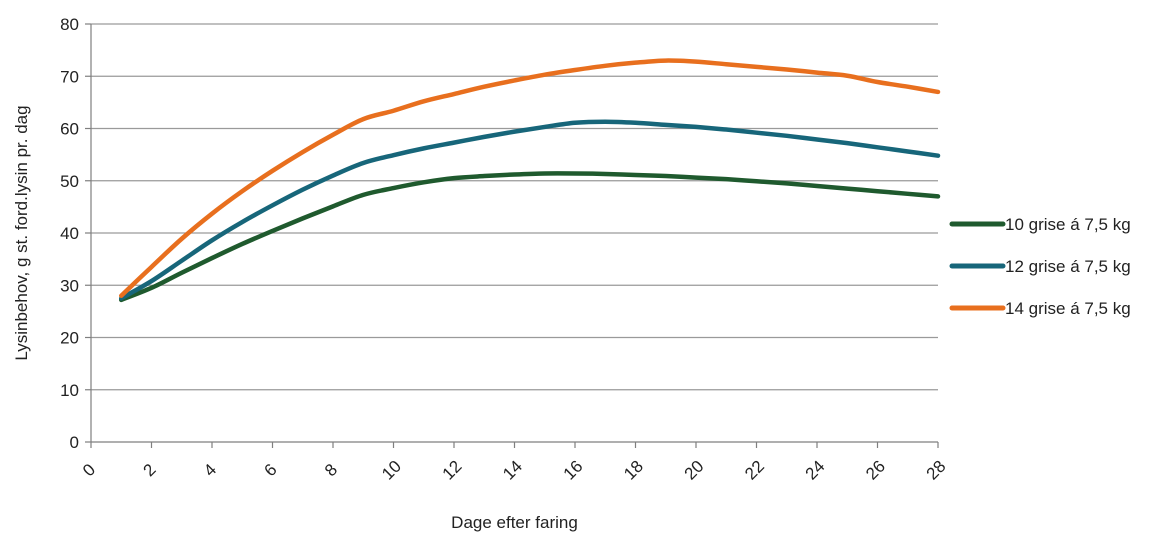 Image resolution: width=1170 pixels, height=534 pixels. Describe the element at coordinates (331, 470) in the screenshot. I see `x-tick-label: 8` at that location.